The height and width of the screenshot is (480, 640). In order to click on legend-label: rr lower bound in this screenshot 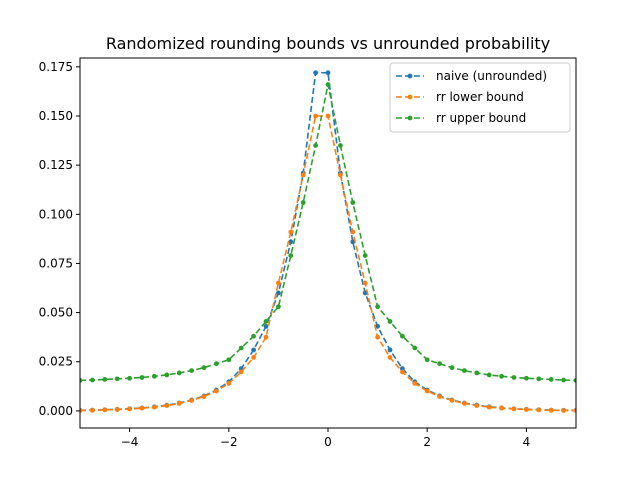, I will do `click(480, 97)`.